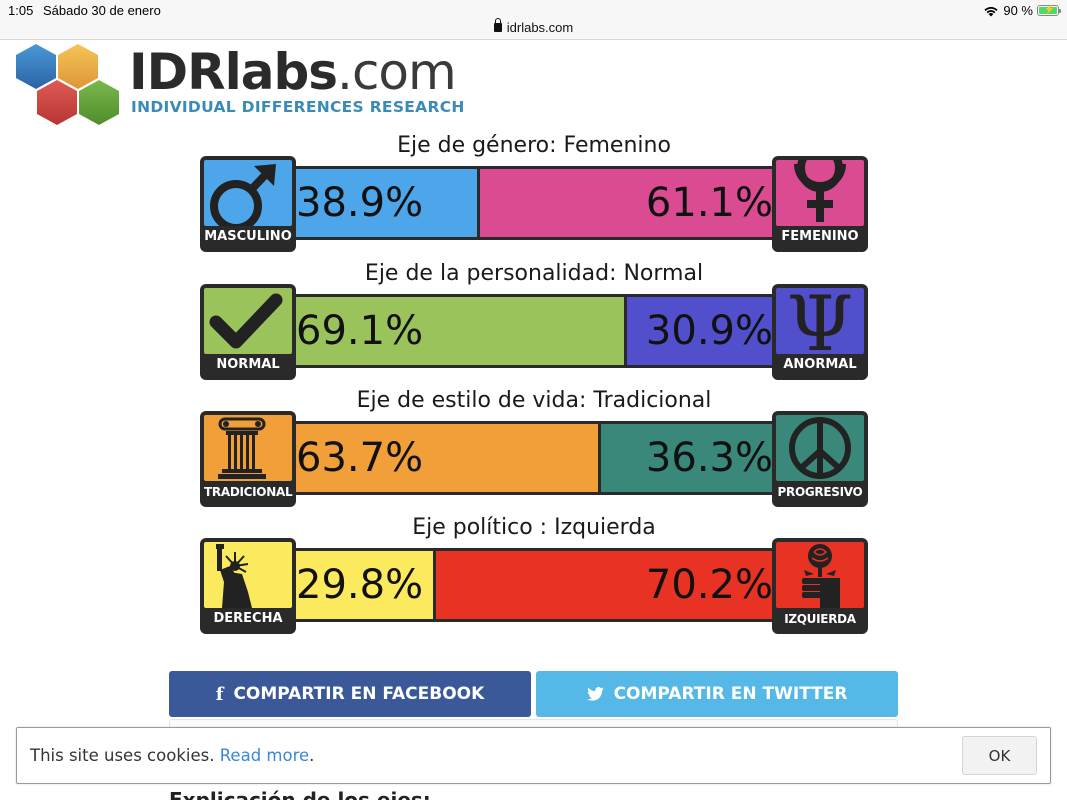  What do you see at coordinates (234, 576) in the screenshot?
I see `statue-of-liberty-icon` at bounding box center [234, 576].